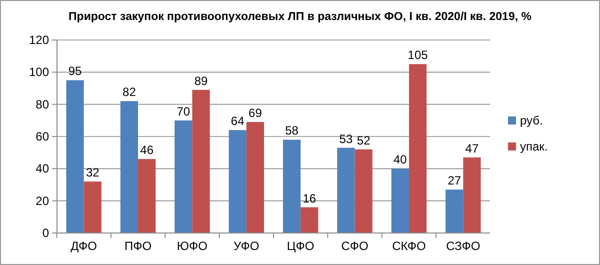 The image size is (600, 265). I want to click on data-label: 95, so click(75, 71).